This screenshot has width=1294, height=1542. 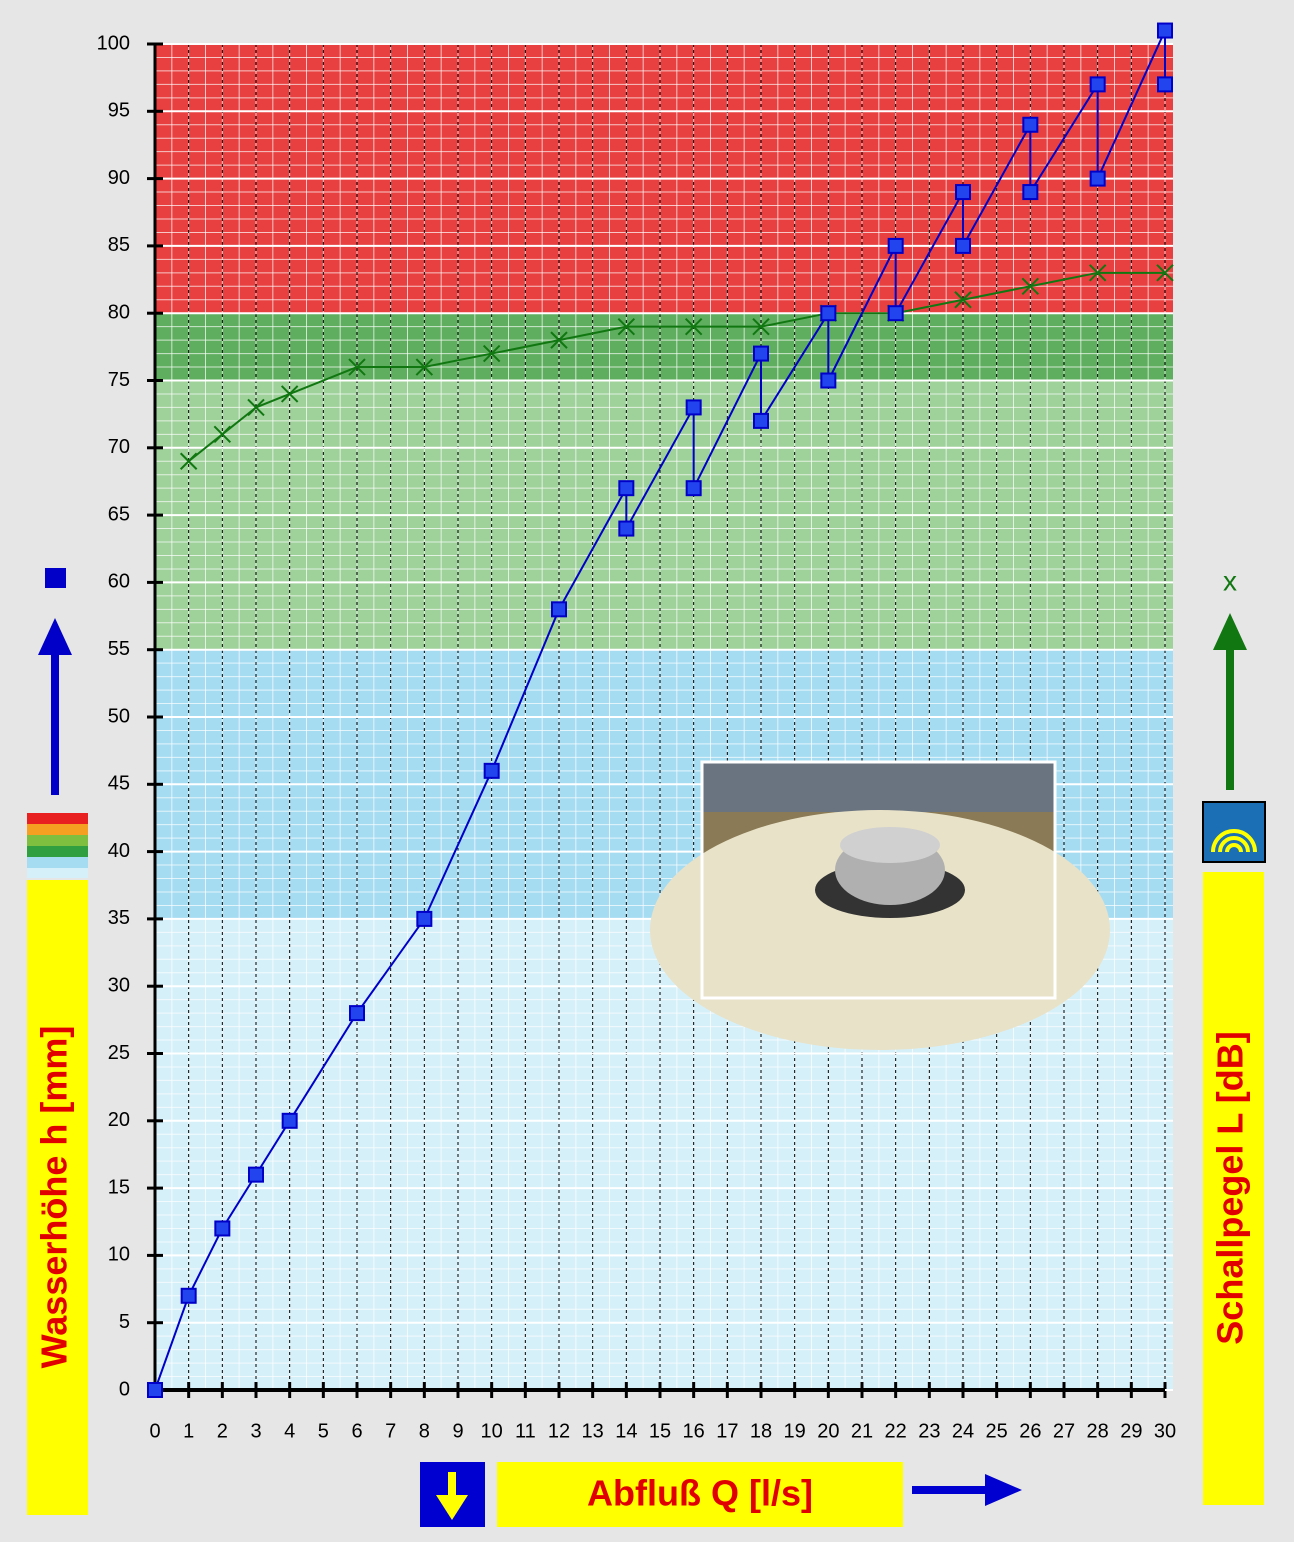 What do you see at coordinates (119, 649) in the screenshot?
I see `y-tick-label: 55` at bounding box center [119, 649].